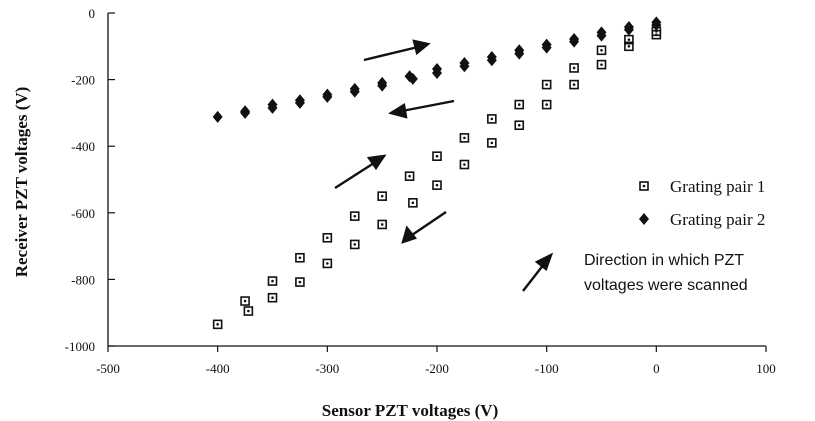 The width and height of the screenshot is (815, 421). What do you see at coordinates (397, 50) in the screenshot?
I see `arrow-upper-forward` at bounding box center [397, 50].